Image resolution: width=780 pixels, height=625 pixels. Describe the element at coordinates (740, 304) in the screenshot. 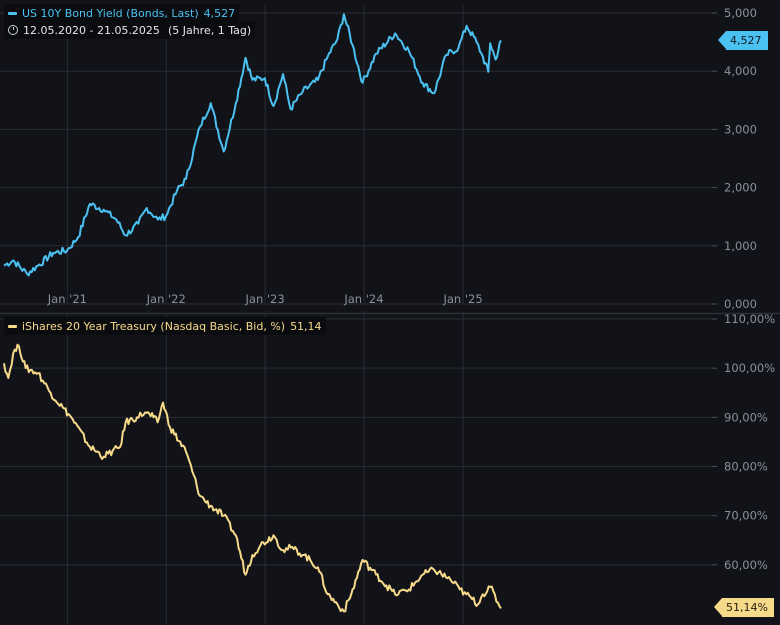

I see `yield-y-tick-label: 0,000` at that location.